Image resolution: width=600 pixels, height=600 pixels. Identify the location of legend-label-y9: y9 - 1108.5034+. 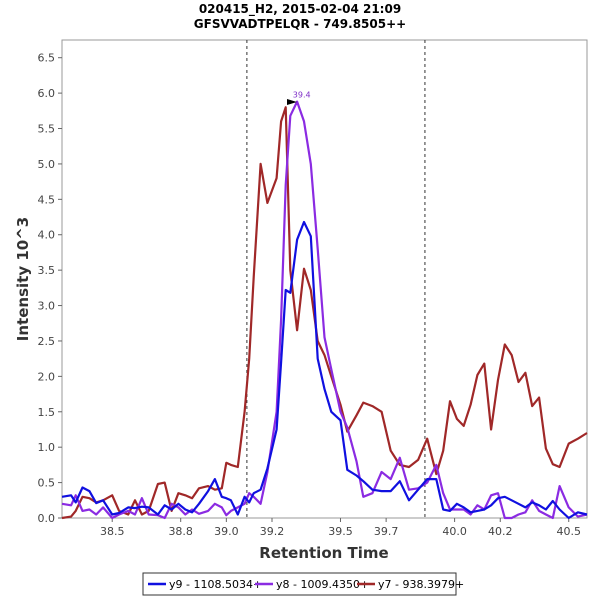
(215, 584).